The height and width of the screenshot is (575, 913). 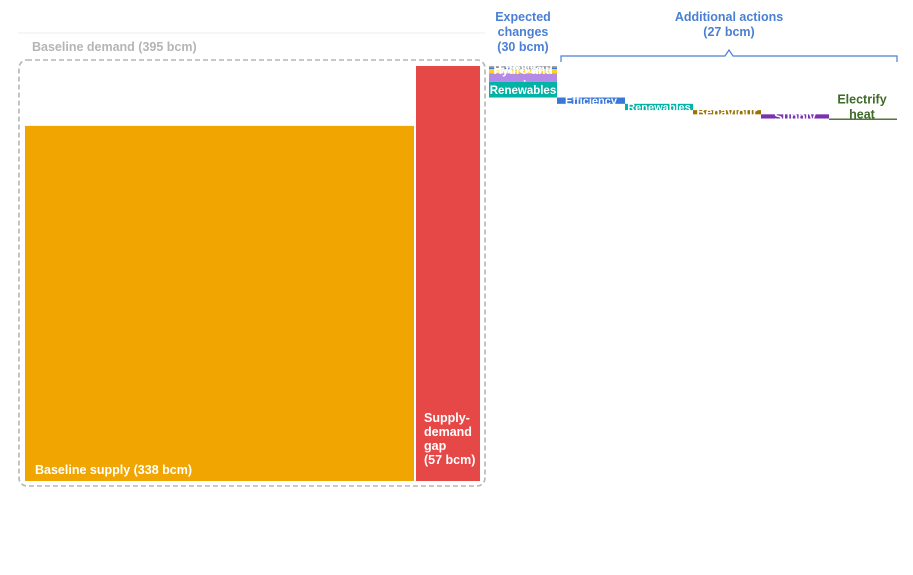 I want to click on baseline-supply-label: Baseline supply (338 bcm), so click(x=113, y=470).